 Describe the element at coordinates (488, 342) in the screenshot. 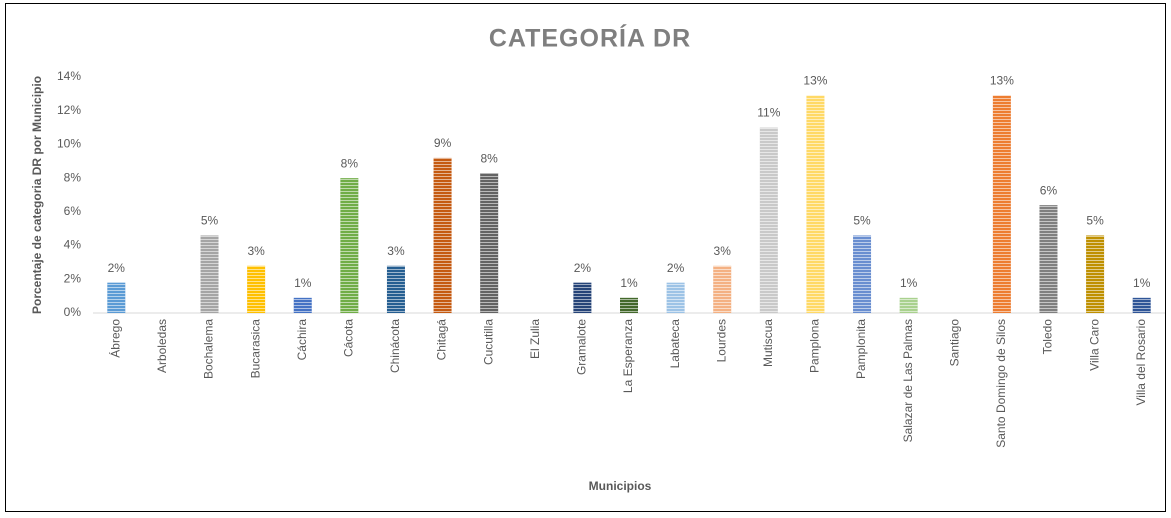

I see `x-tick-label: Cucutilla` at that location.